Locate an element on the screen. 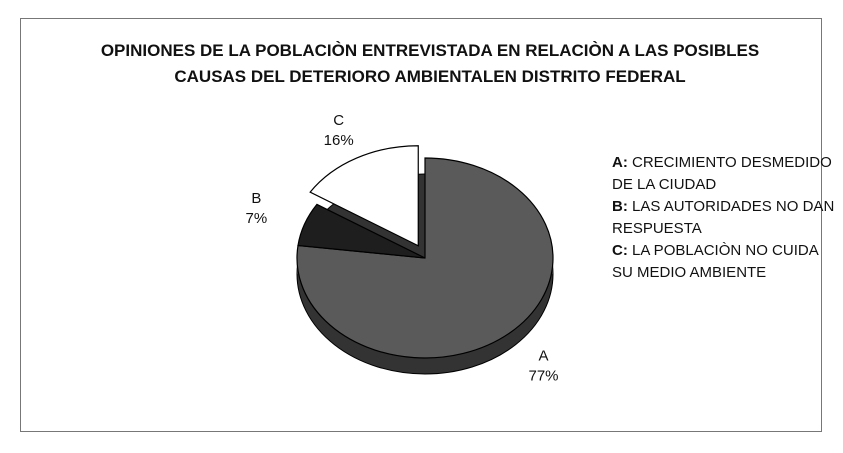  slice-value-label: 77% is located at coordinates (543, 376).